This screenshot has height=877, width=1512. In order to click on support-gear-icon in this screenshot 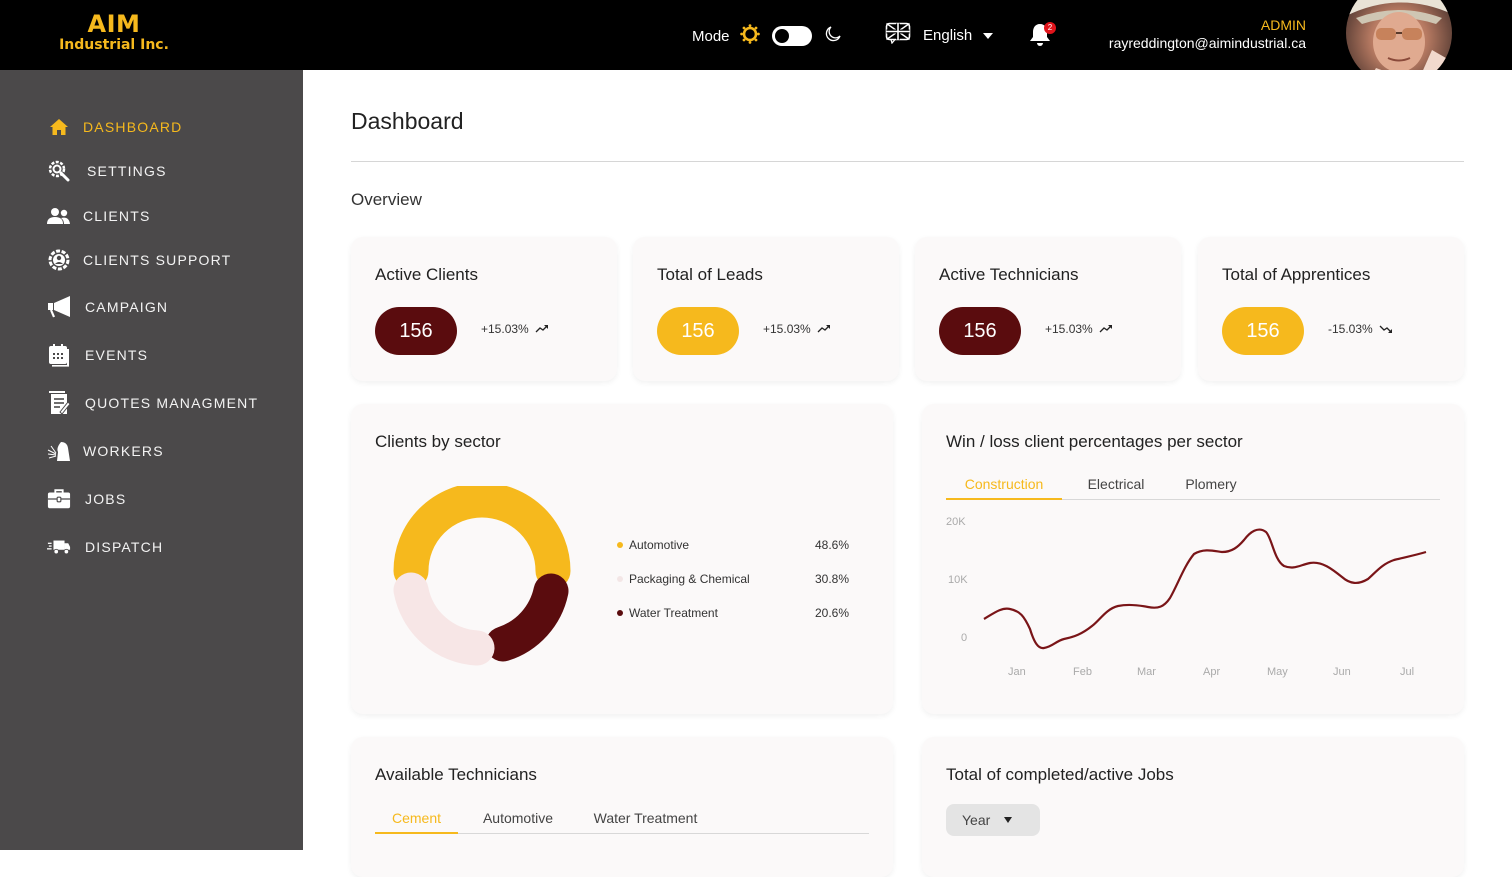, I will do `click(59, 260)`.